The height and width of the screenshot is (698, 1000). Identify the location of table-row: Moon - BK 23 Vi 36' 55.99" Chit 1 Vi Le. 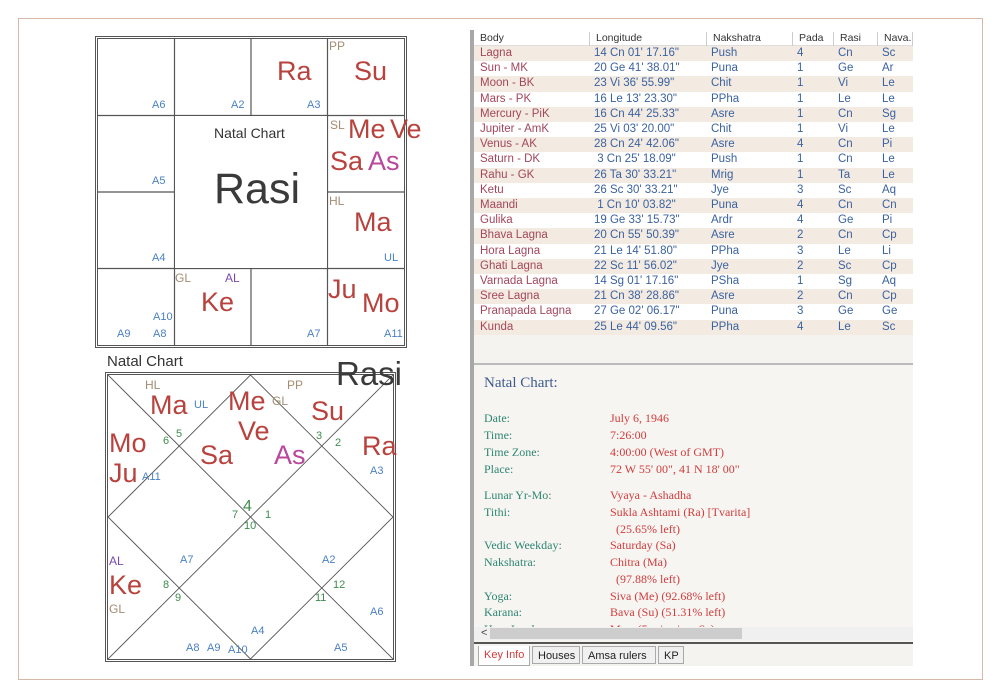
(693, 84).